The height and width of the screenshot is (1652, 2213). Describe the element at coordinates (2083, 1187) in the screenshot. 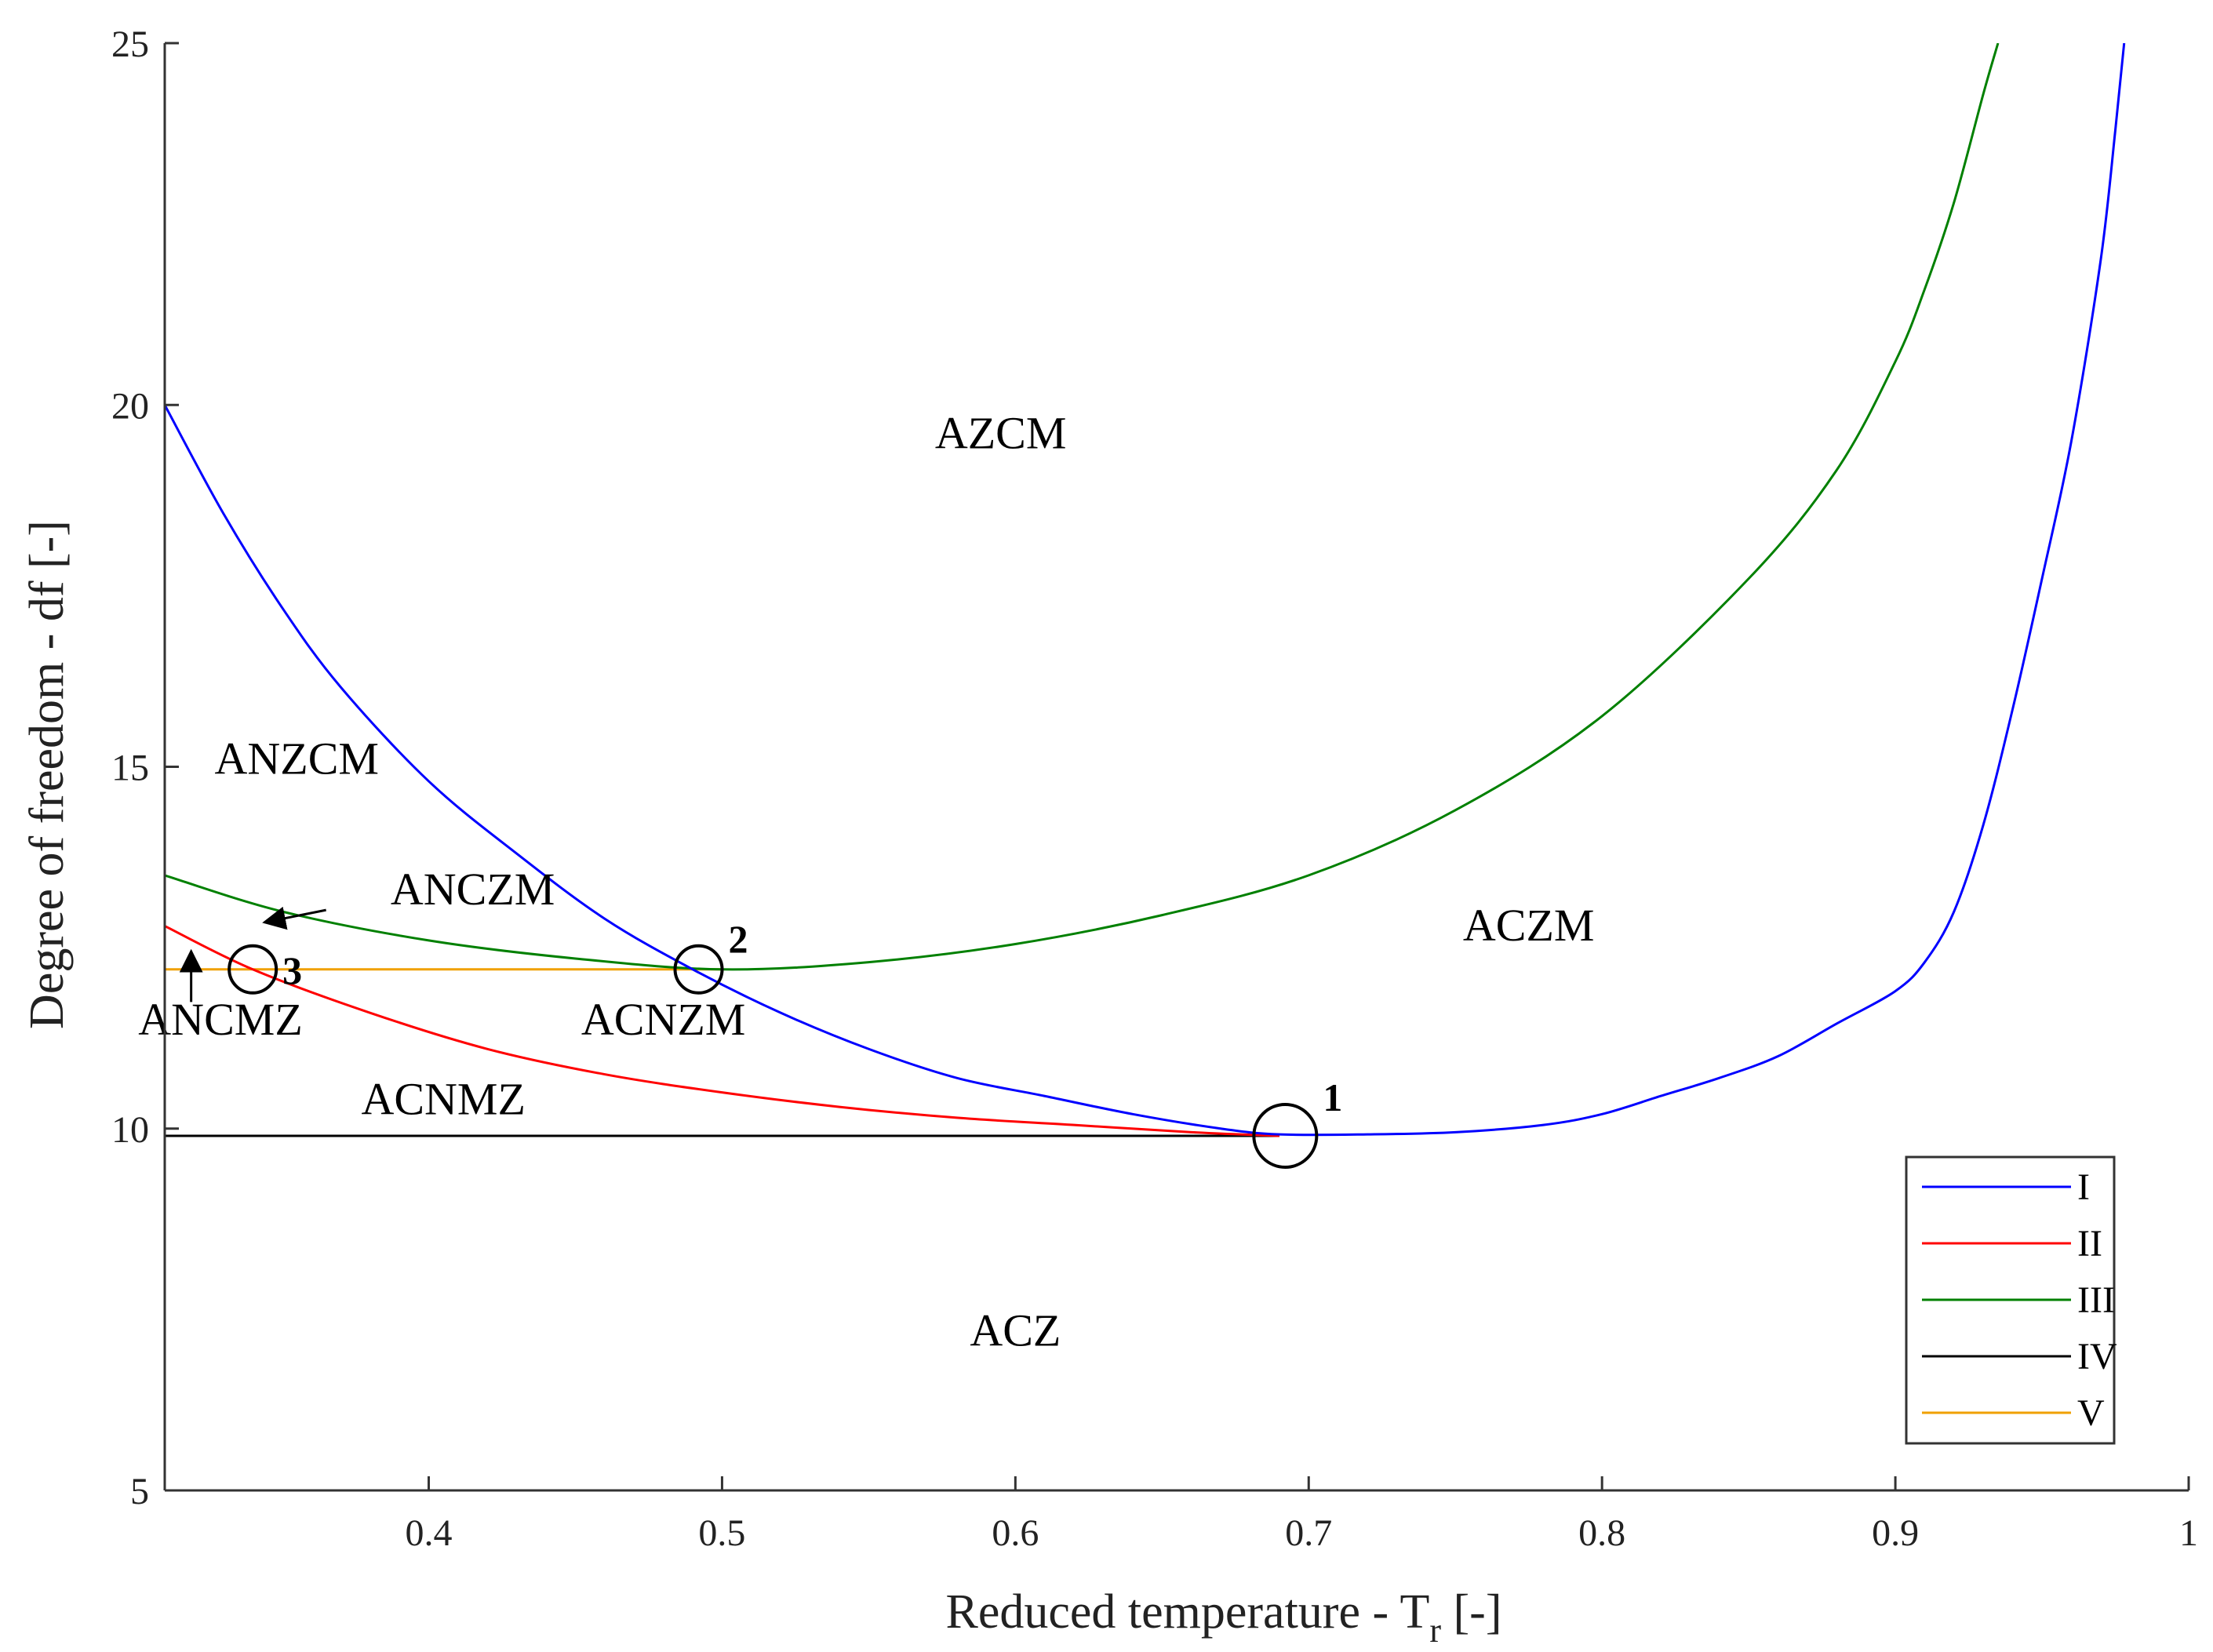

I see `legend-label-i: I` at that location.